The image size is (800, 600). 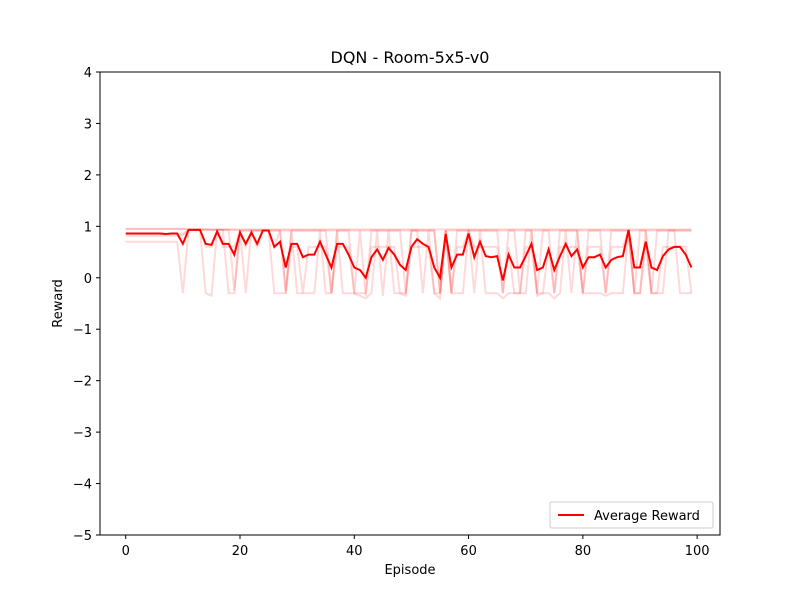 What do you see at coordinates (126, 551) in the screenshot?
I see `x-tick-label: 0` at bounding box center [126, 551].